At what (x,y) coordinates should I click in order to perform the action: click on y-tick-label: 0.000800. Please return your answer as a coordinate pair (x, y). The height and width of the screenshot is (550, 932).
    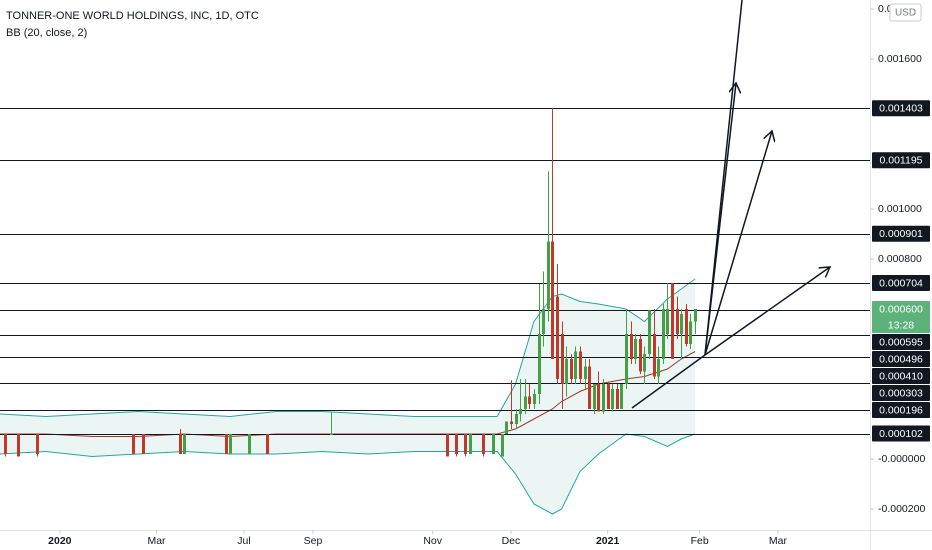
    Looking at the image, I should click on (900, 259).